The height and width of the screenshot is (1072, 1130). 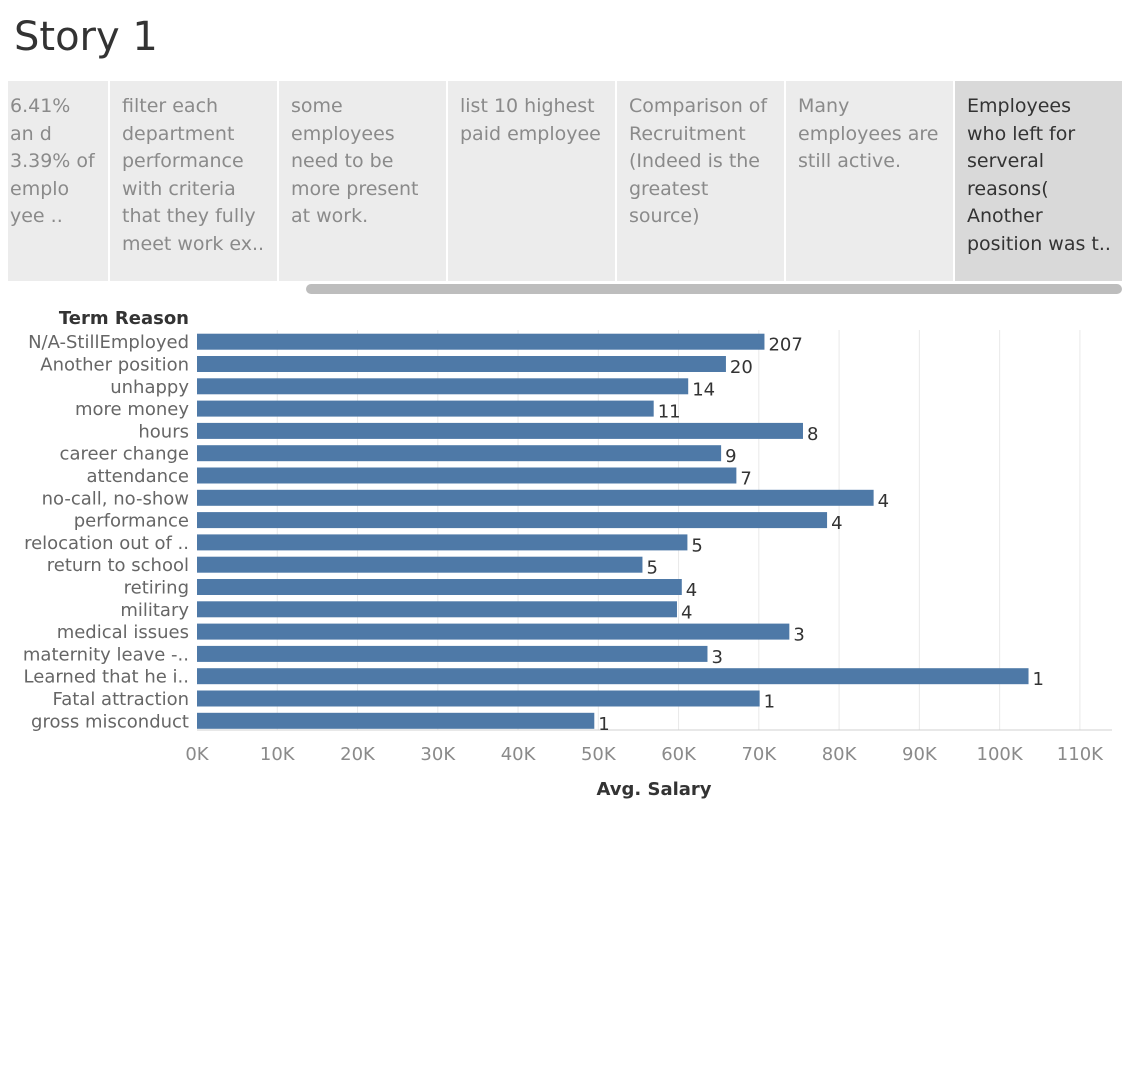 What do you see at coordinates (741, 367) in the screenshot?
I see `data-label: 20` at bounding box center [741, 367].